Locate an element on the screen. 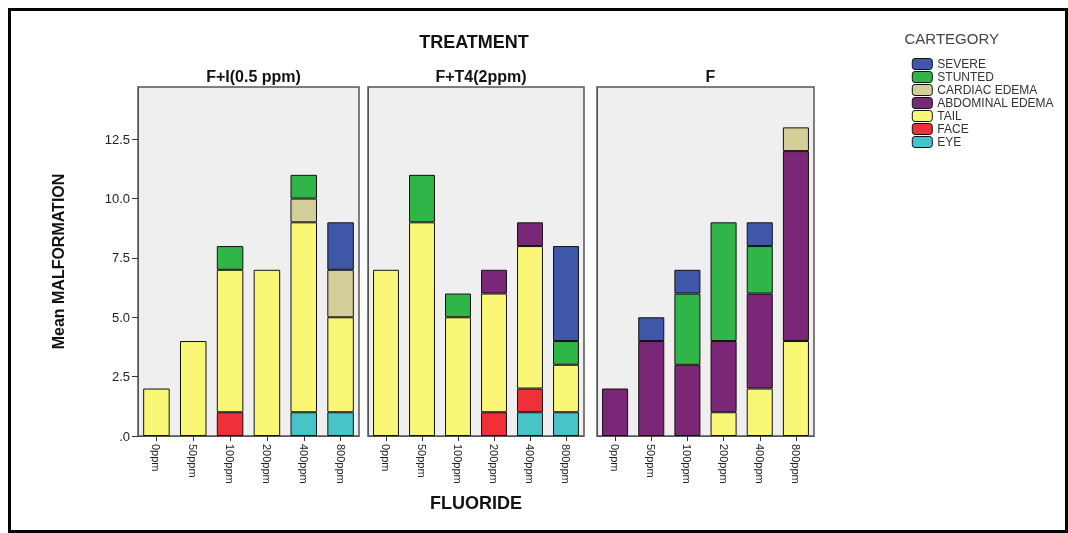 The image size is (1068, 533). x-axis-title: FLUORIDE is located at coordinates (476, 503).